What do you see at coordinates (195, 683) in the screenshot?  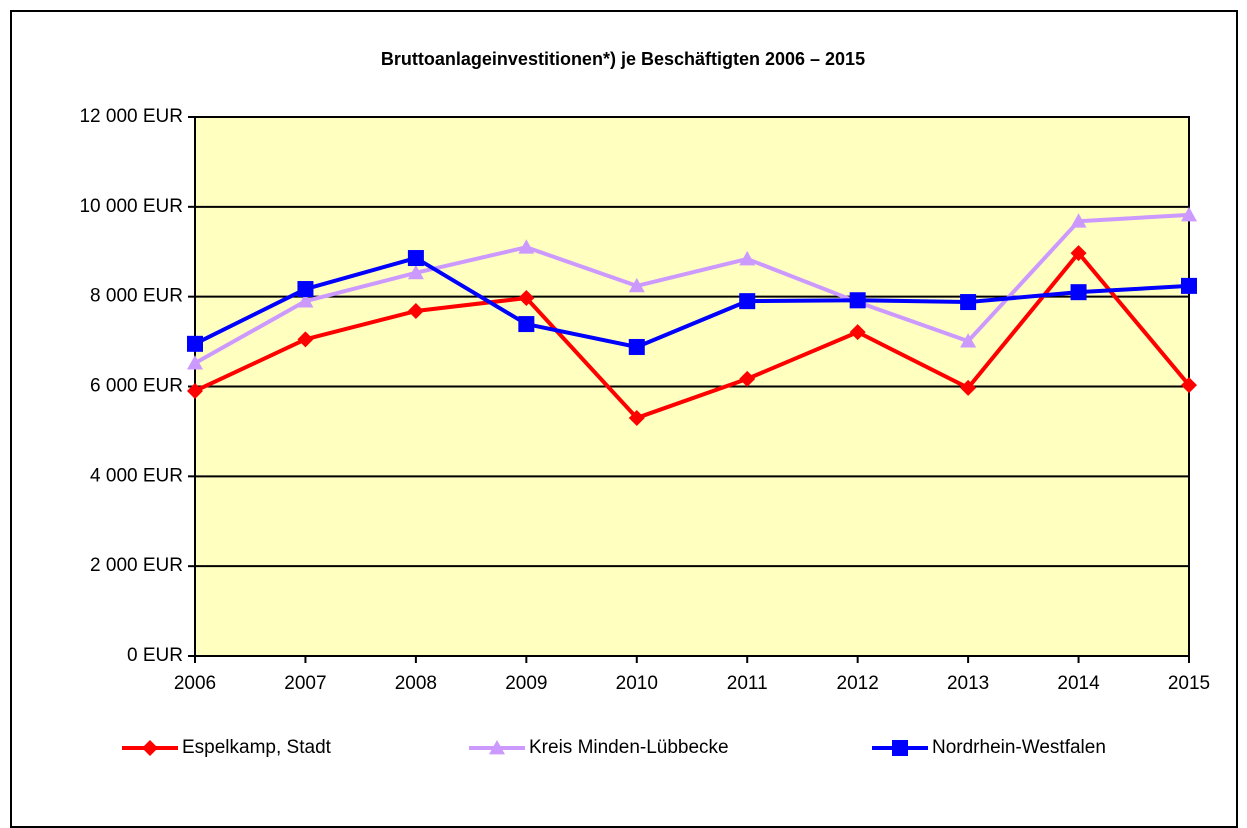 I see `x-tick-label: 2006` at bounding box center [195, 683].